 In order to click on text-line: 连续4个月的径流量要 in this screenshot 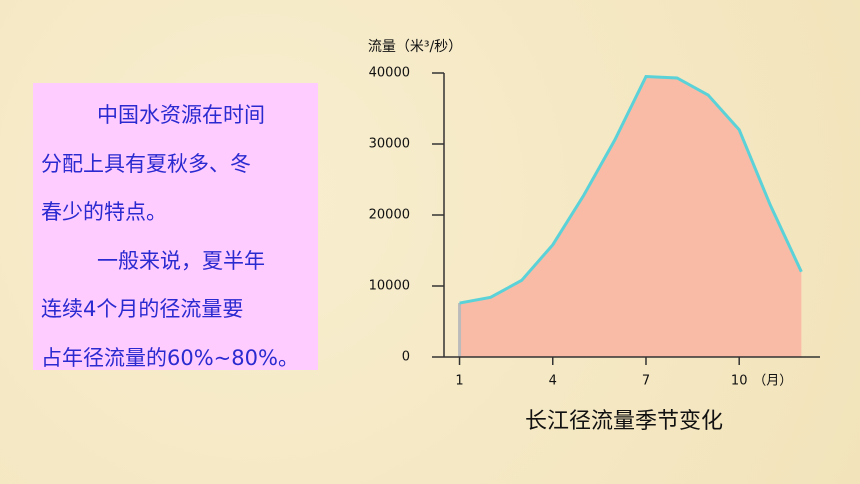, I will do `click(142, 309)`.